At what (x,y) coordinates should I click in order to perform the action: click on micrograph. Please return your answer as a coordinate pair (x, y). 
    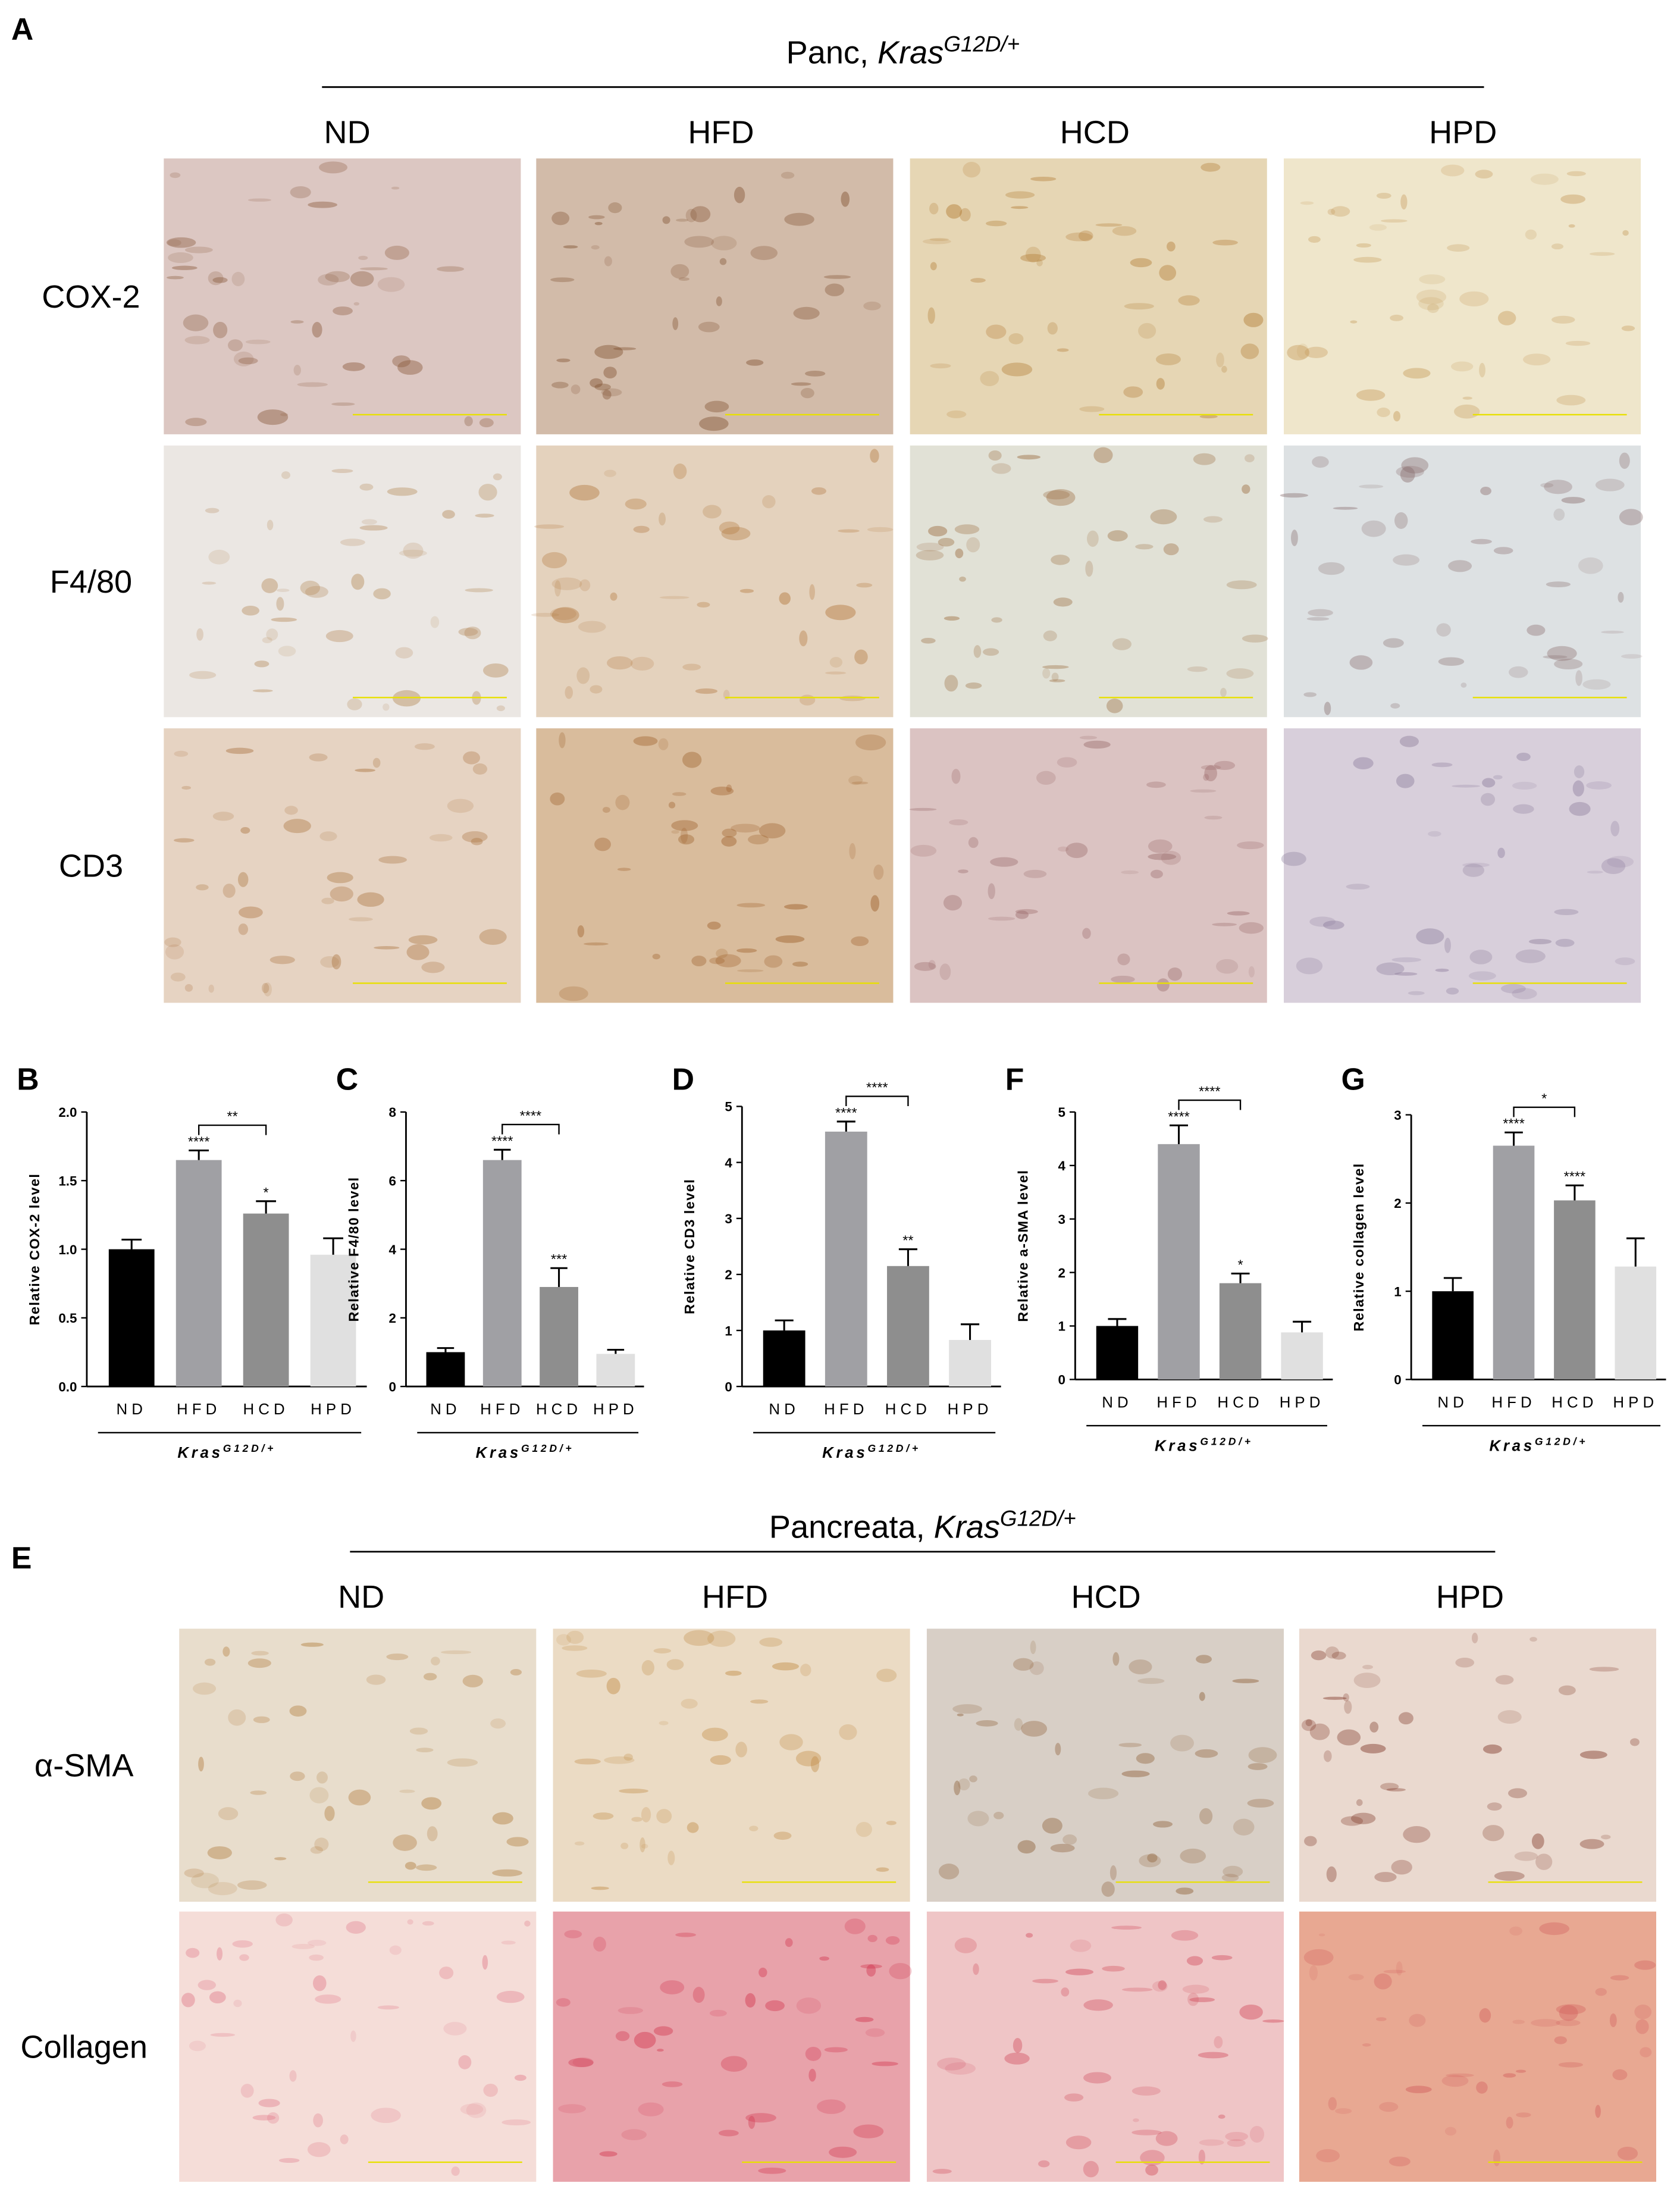
    Looking at the image, I should click on (342, 582).